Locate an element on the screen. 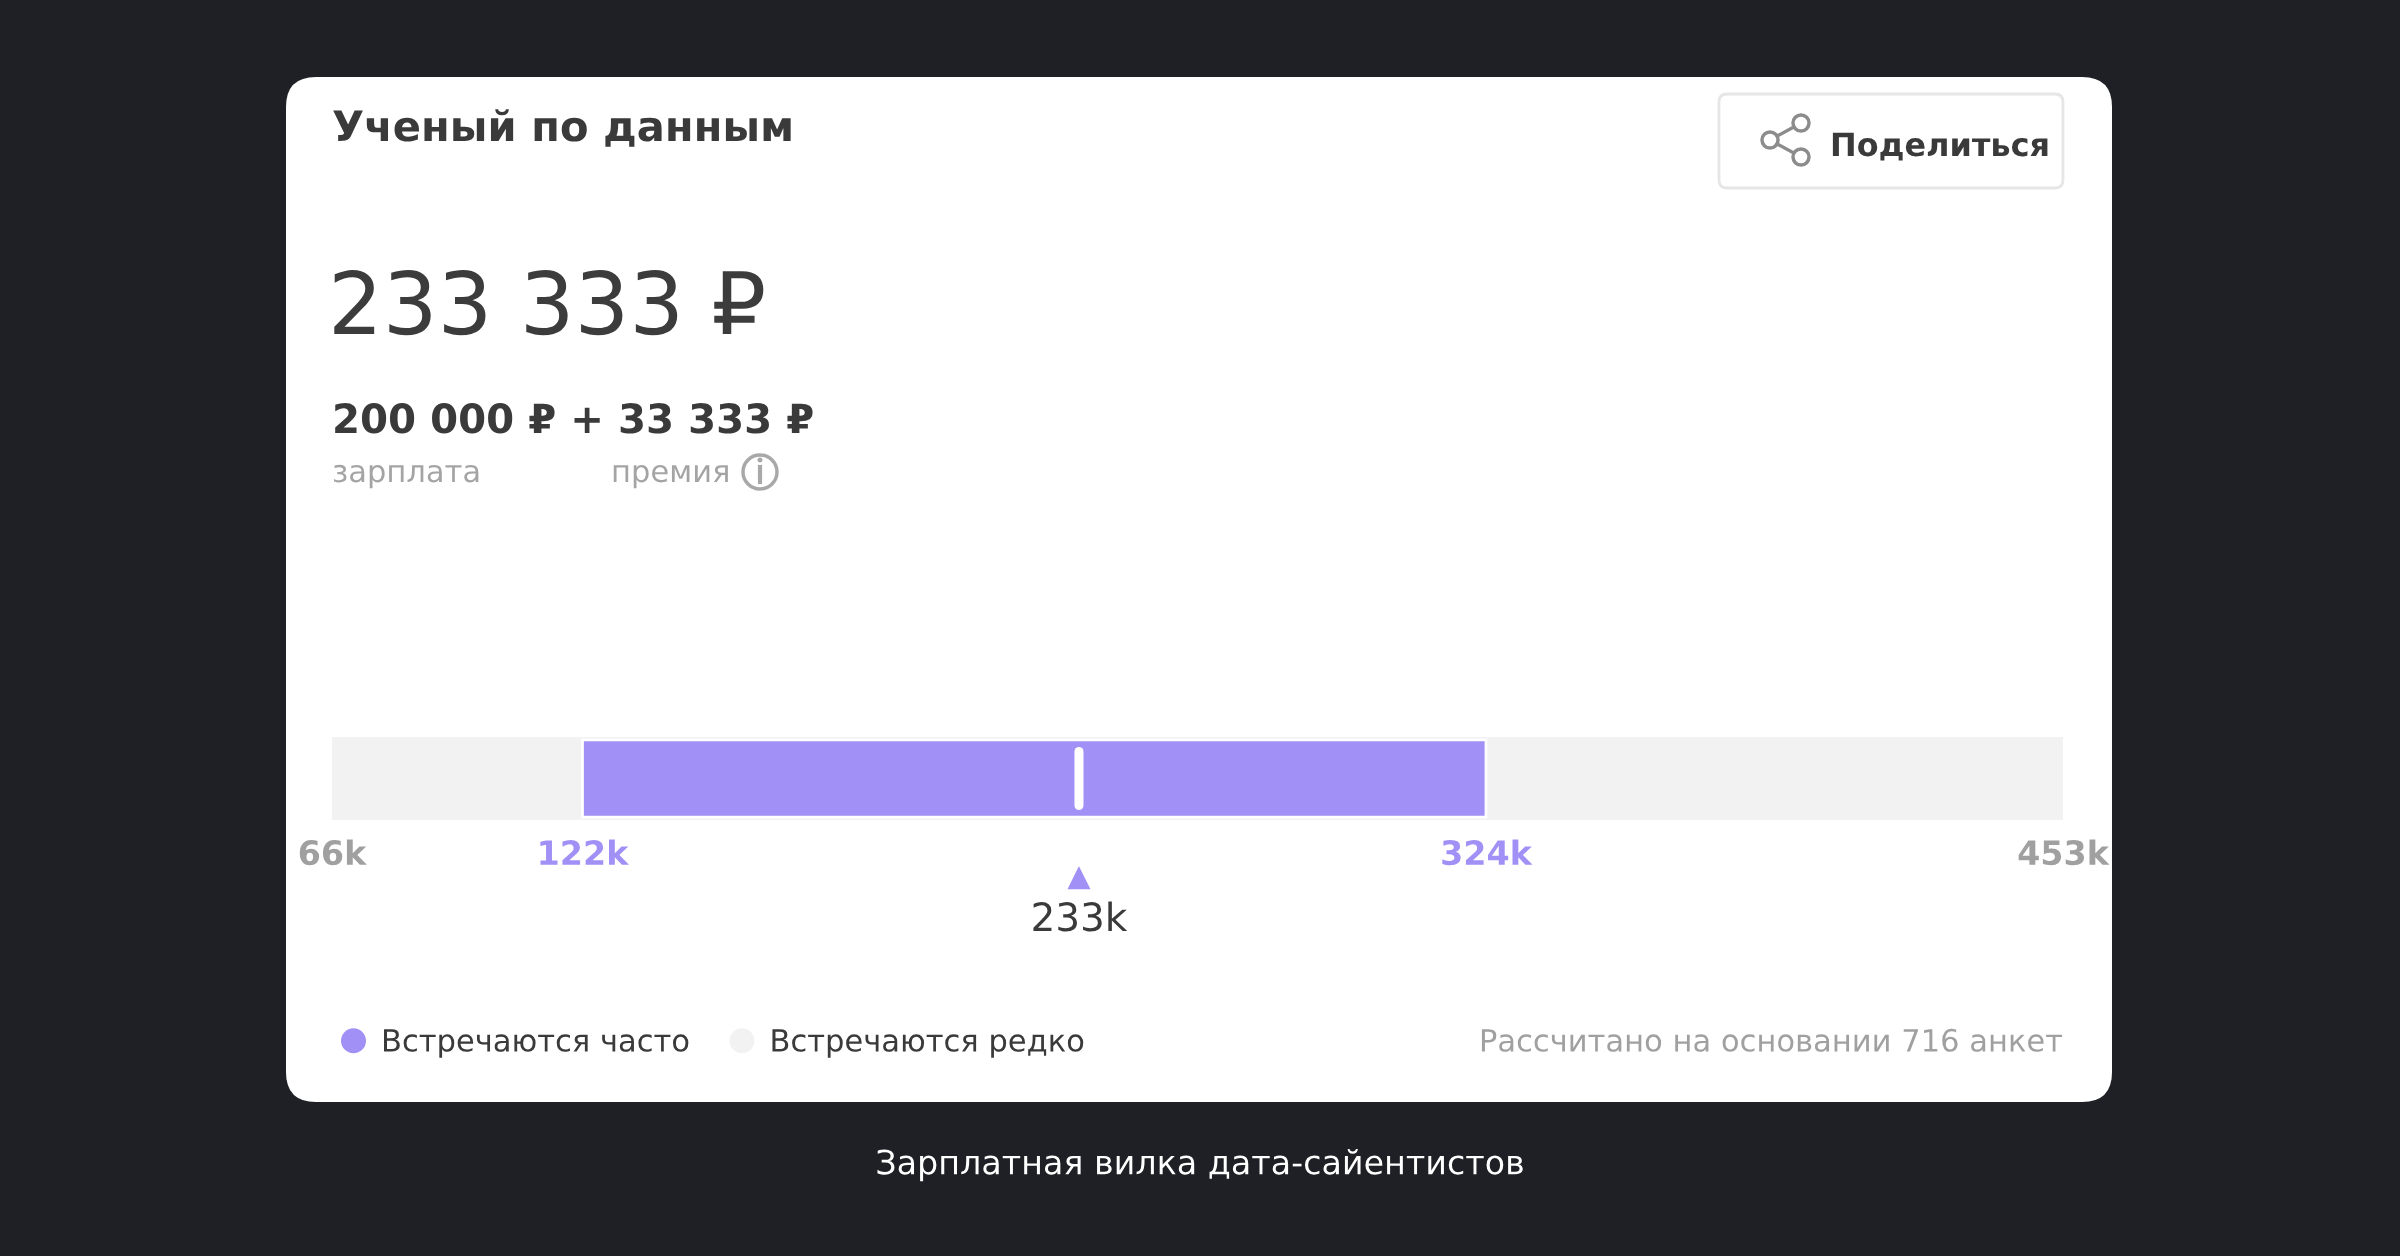 The image size is (2400, 1256). x-tick-label: 324k is located at coordinates (1487, 852).